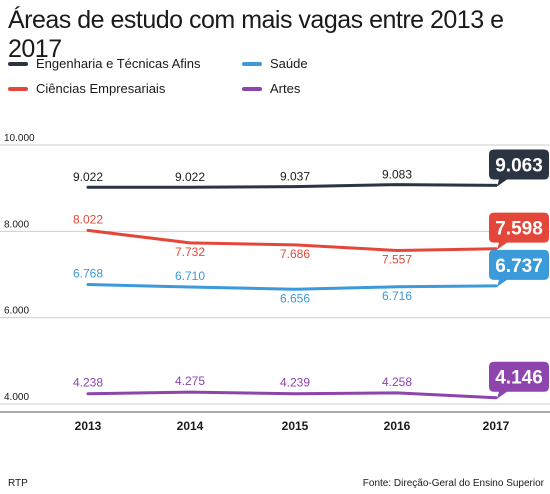  What do you see at coordinates (397, 296) in the screenshot?
I see `data-label: 6.716` at bounding box center [397, 296].